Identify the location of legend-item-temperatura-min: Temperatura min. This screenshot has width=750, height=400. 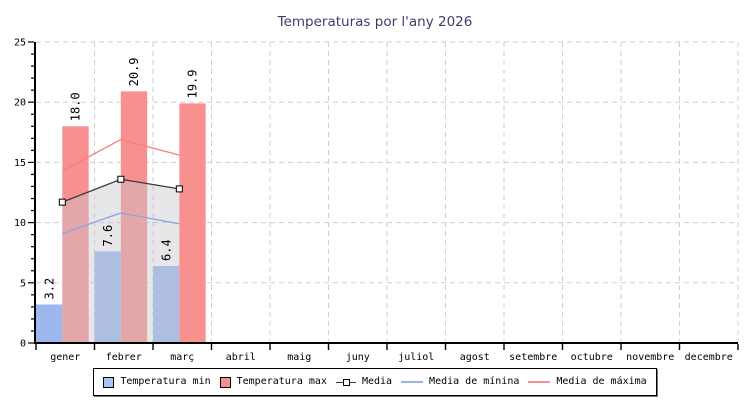
(157, 382).